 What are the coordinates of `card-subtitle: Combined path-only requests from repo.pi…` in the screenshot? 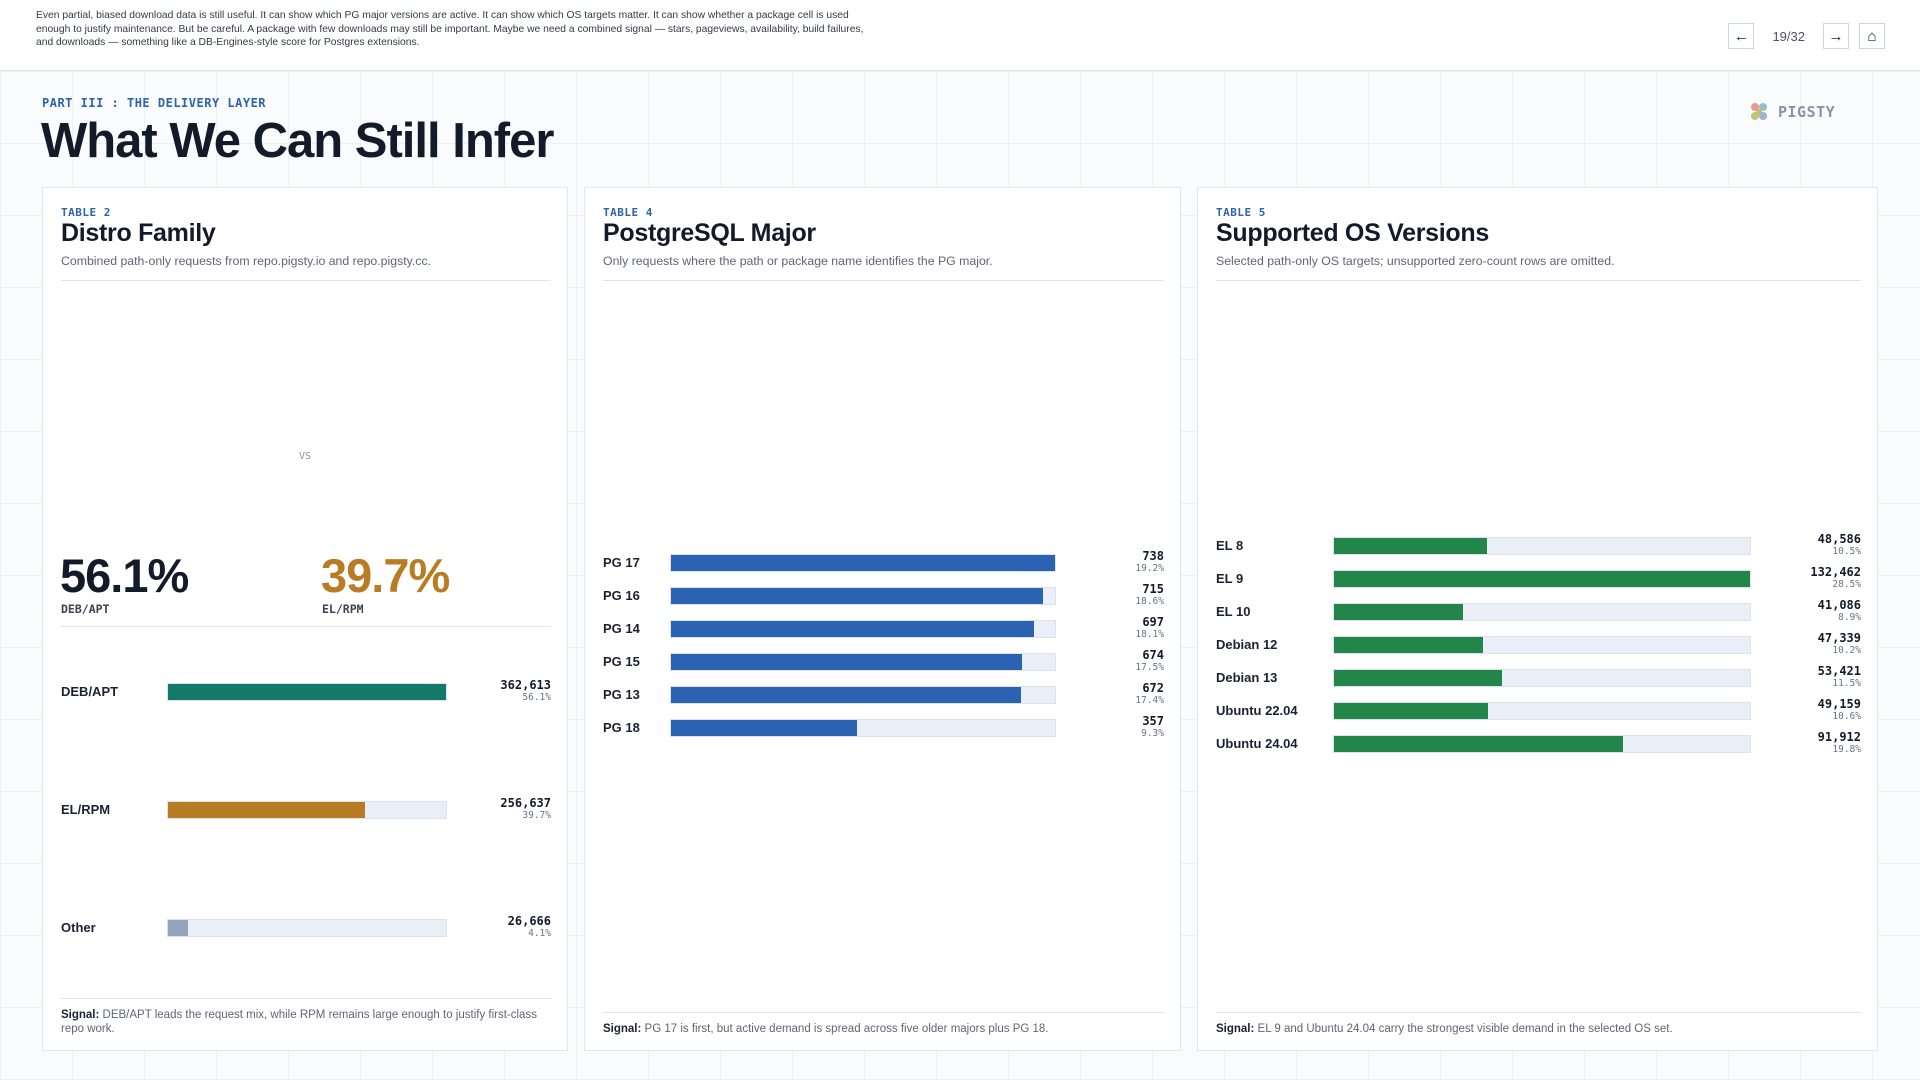 It's located at (246, 261).